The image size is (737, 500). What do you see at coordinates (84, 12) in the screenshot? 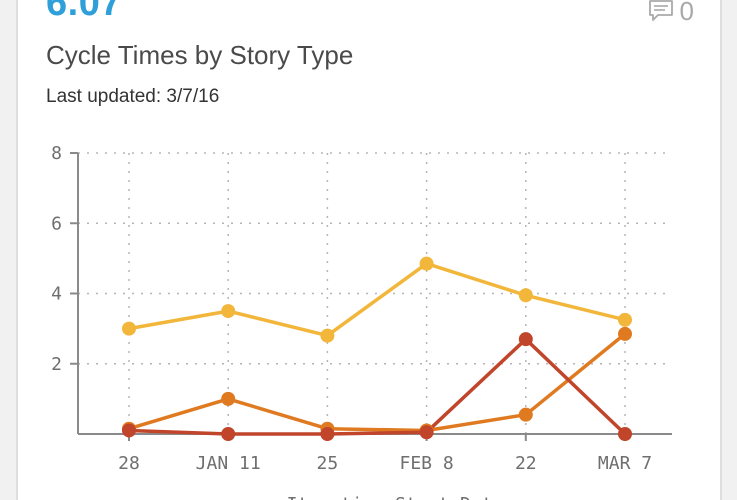
I see `metric-value: 6.07` at bounding box center [84, 12].